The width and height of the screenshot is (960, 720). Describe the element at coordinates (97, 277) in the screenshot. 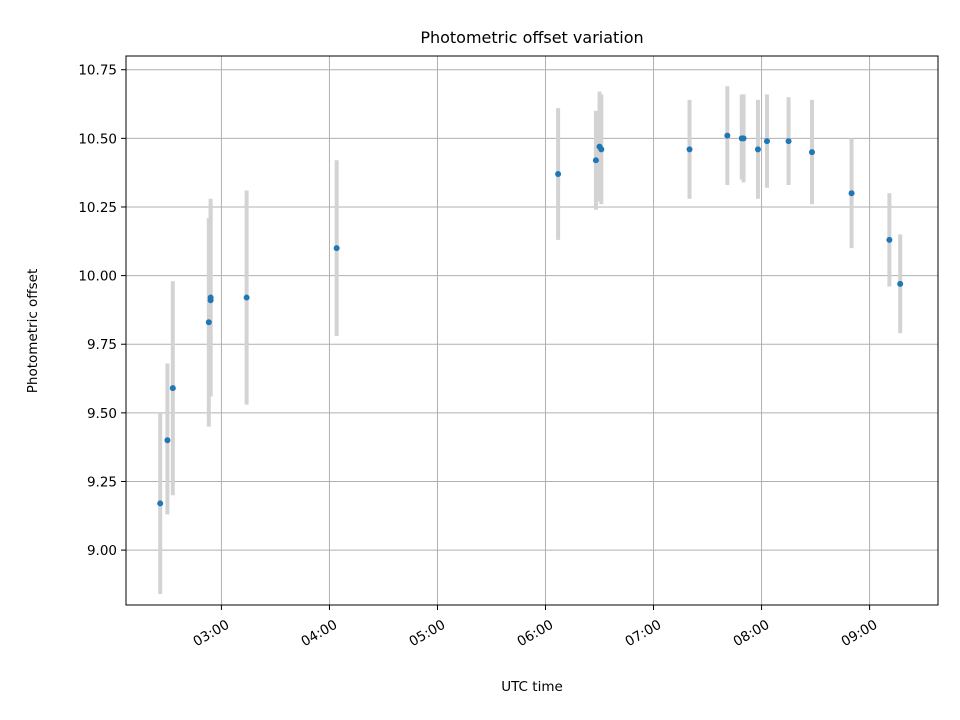

I see `y-tick-label: 10.00` at that location.